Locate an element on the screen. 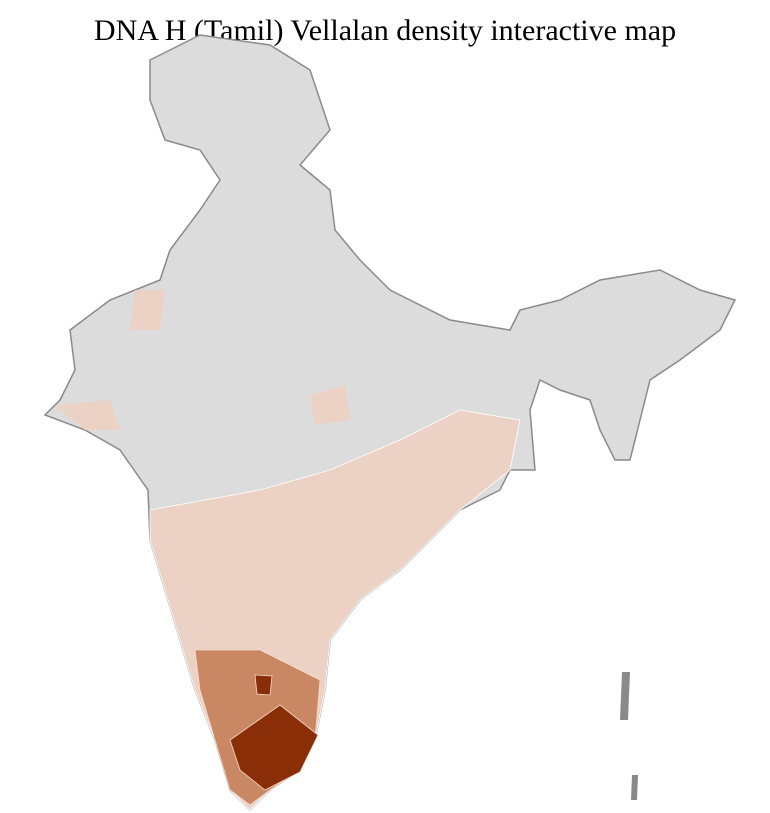 Image resolution: width=770 pixels, height=813 pixels. andaman-islands is located at coordinates (629, 736).